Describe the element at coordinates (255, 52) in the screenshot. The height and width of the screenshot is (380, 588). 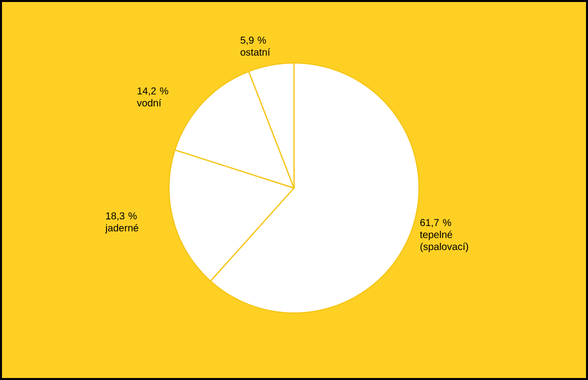
I see `slice-label: ostatní` at that location.